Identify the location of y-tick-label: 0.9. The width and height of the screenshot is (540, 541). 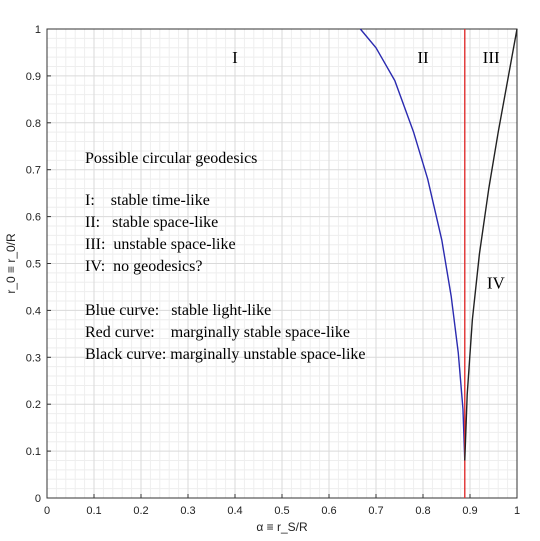
(33, 77).